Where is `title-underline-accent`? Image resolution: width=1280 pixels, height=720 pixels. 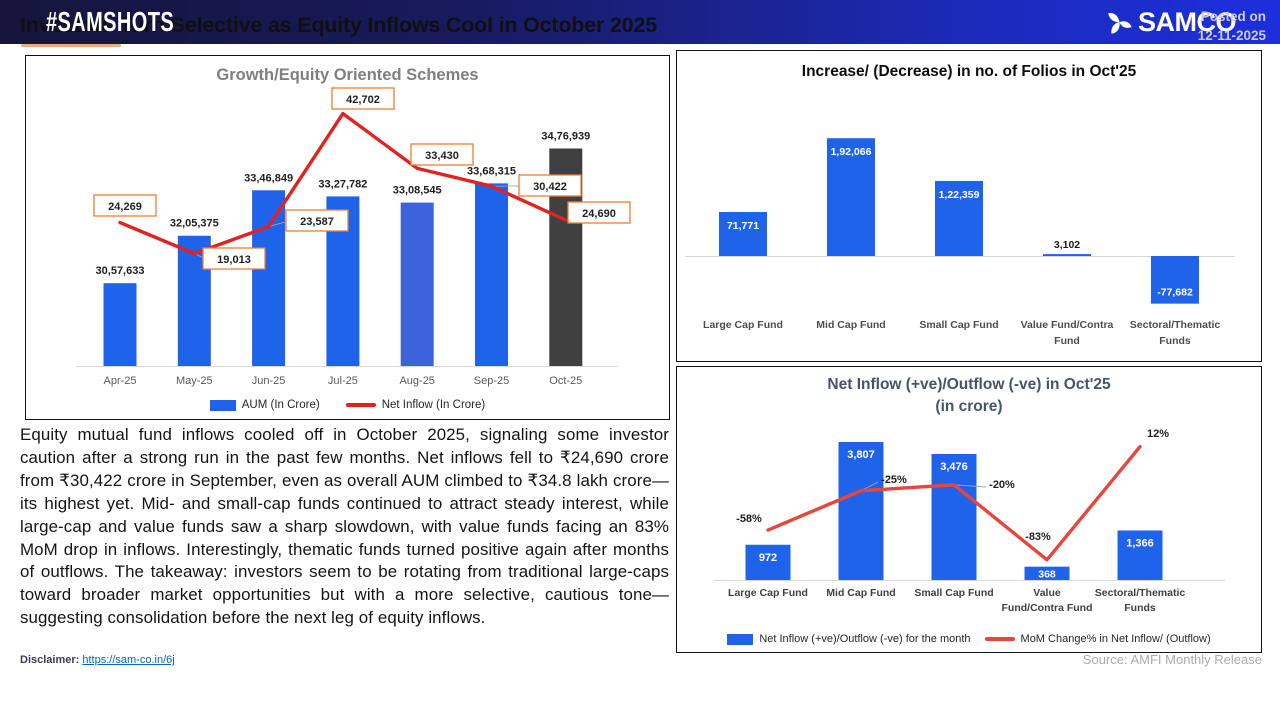 title-underline-accent is located at coordinates (71, 45).